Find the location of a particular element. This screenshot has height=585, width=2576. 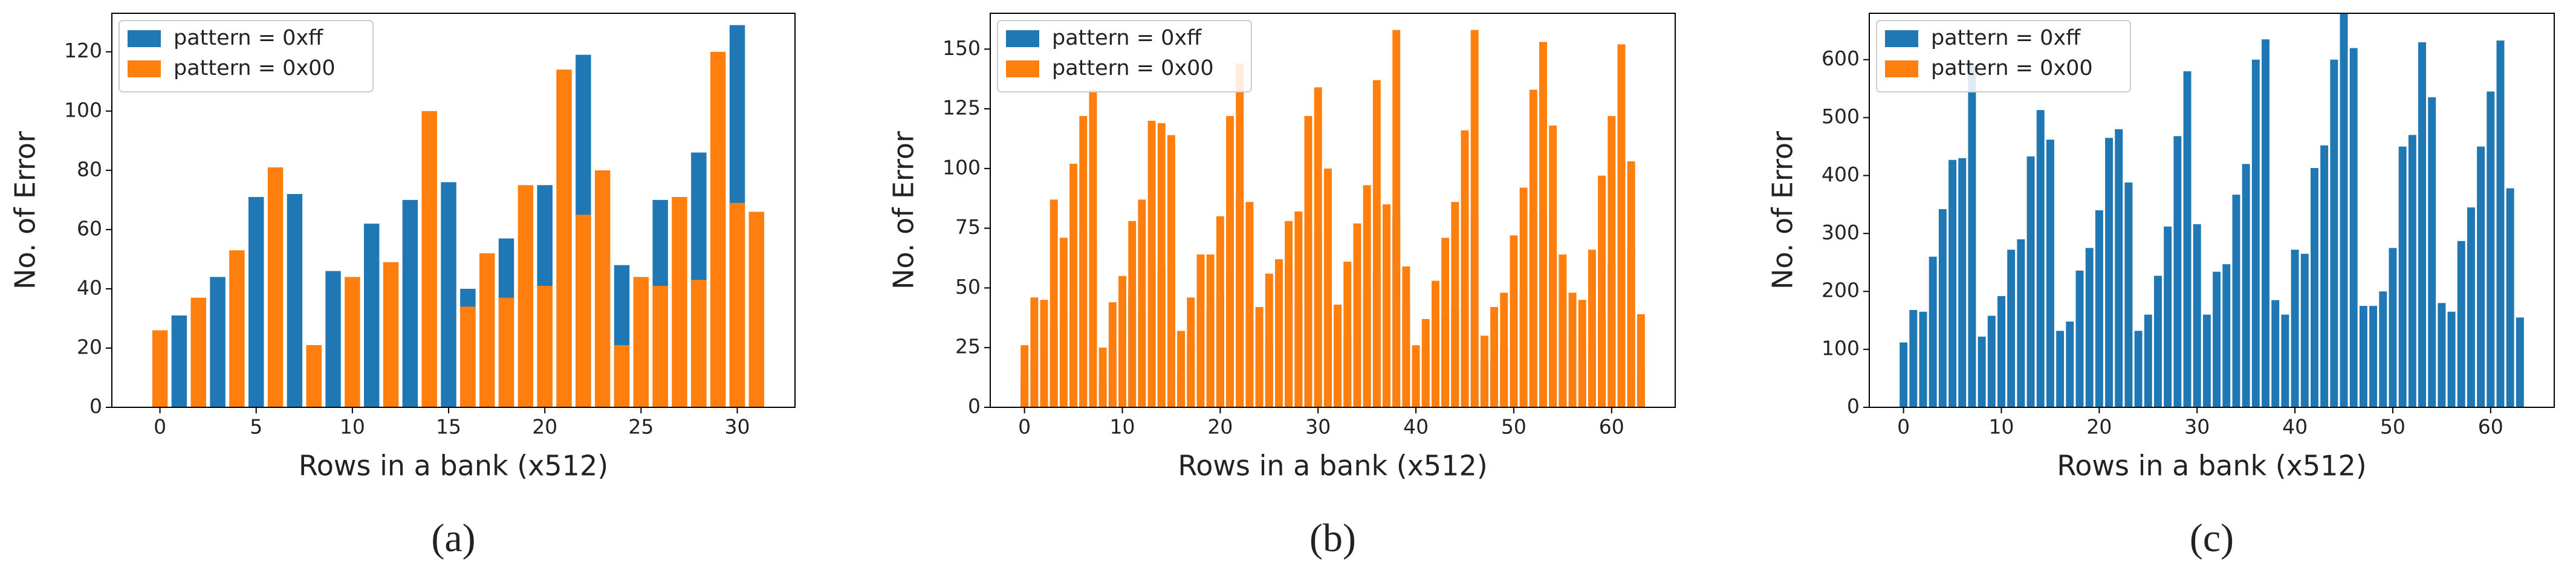

y-tick-label: 150 is located at coordinates (962, 48).